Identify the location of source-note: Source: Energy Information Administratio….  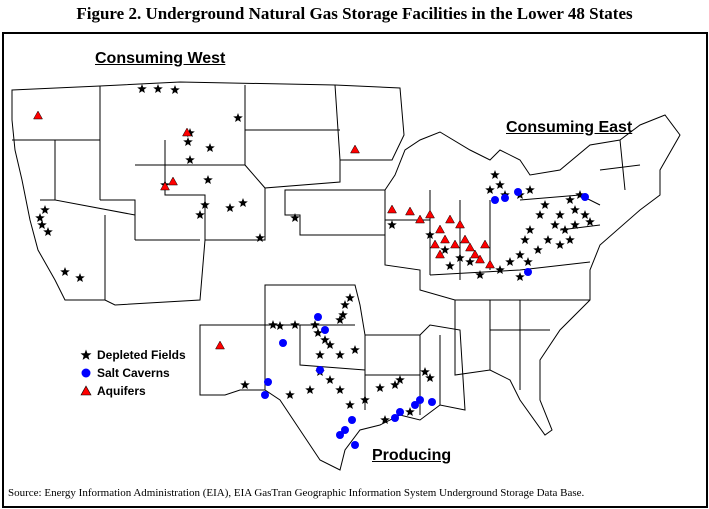
(296, 493).